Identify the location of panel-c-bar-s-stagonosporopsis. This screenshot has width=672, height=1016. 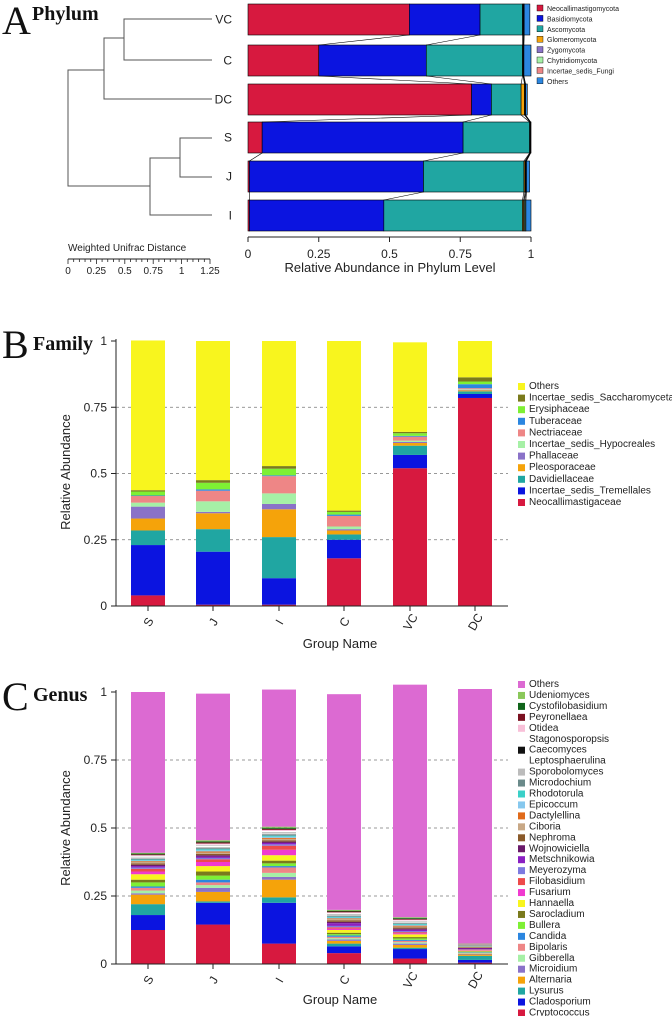
(148, 856).